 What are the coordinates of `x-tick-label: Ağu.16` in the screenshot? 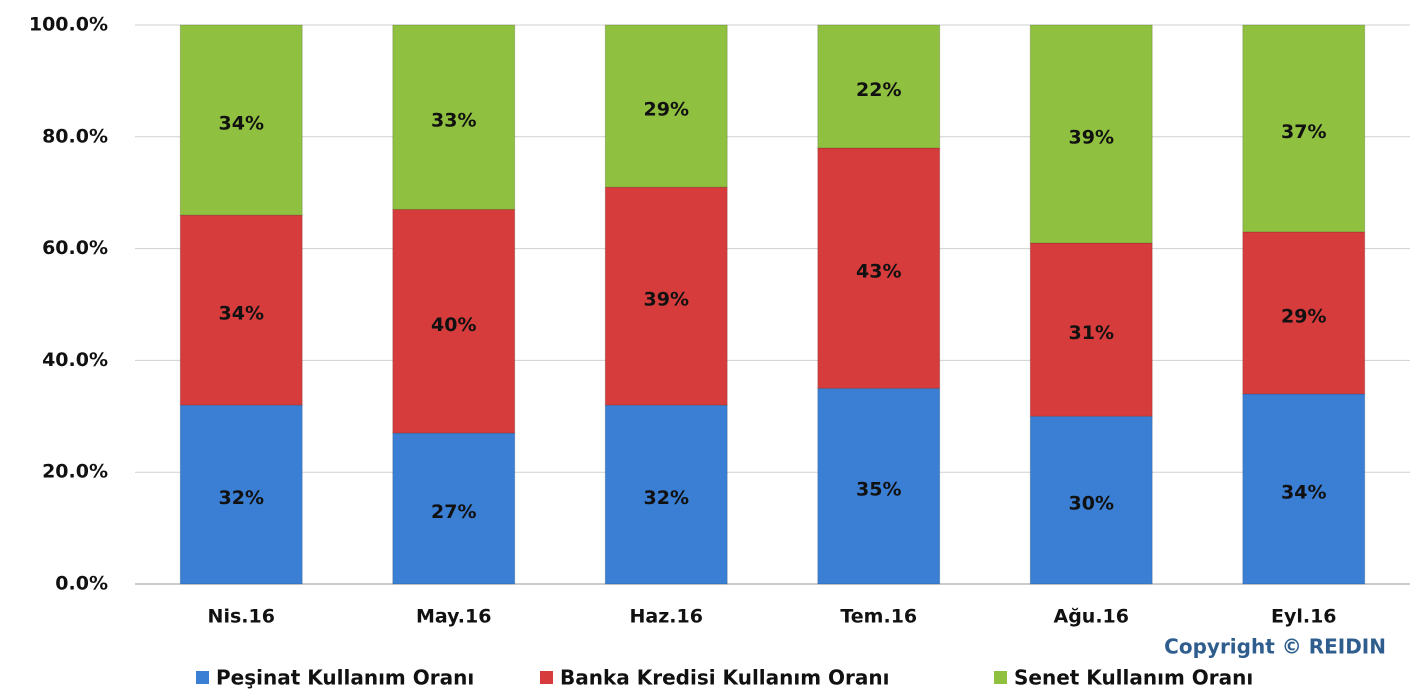 It's located at (1092, 617).